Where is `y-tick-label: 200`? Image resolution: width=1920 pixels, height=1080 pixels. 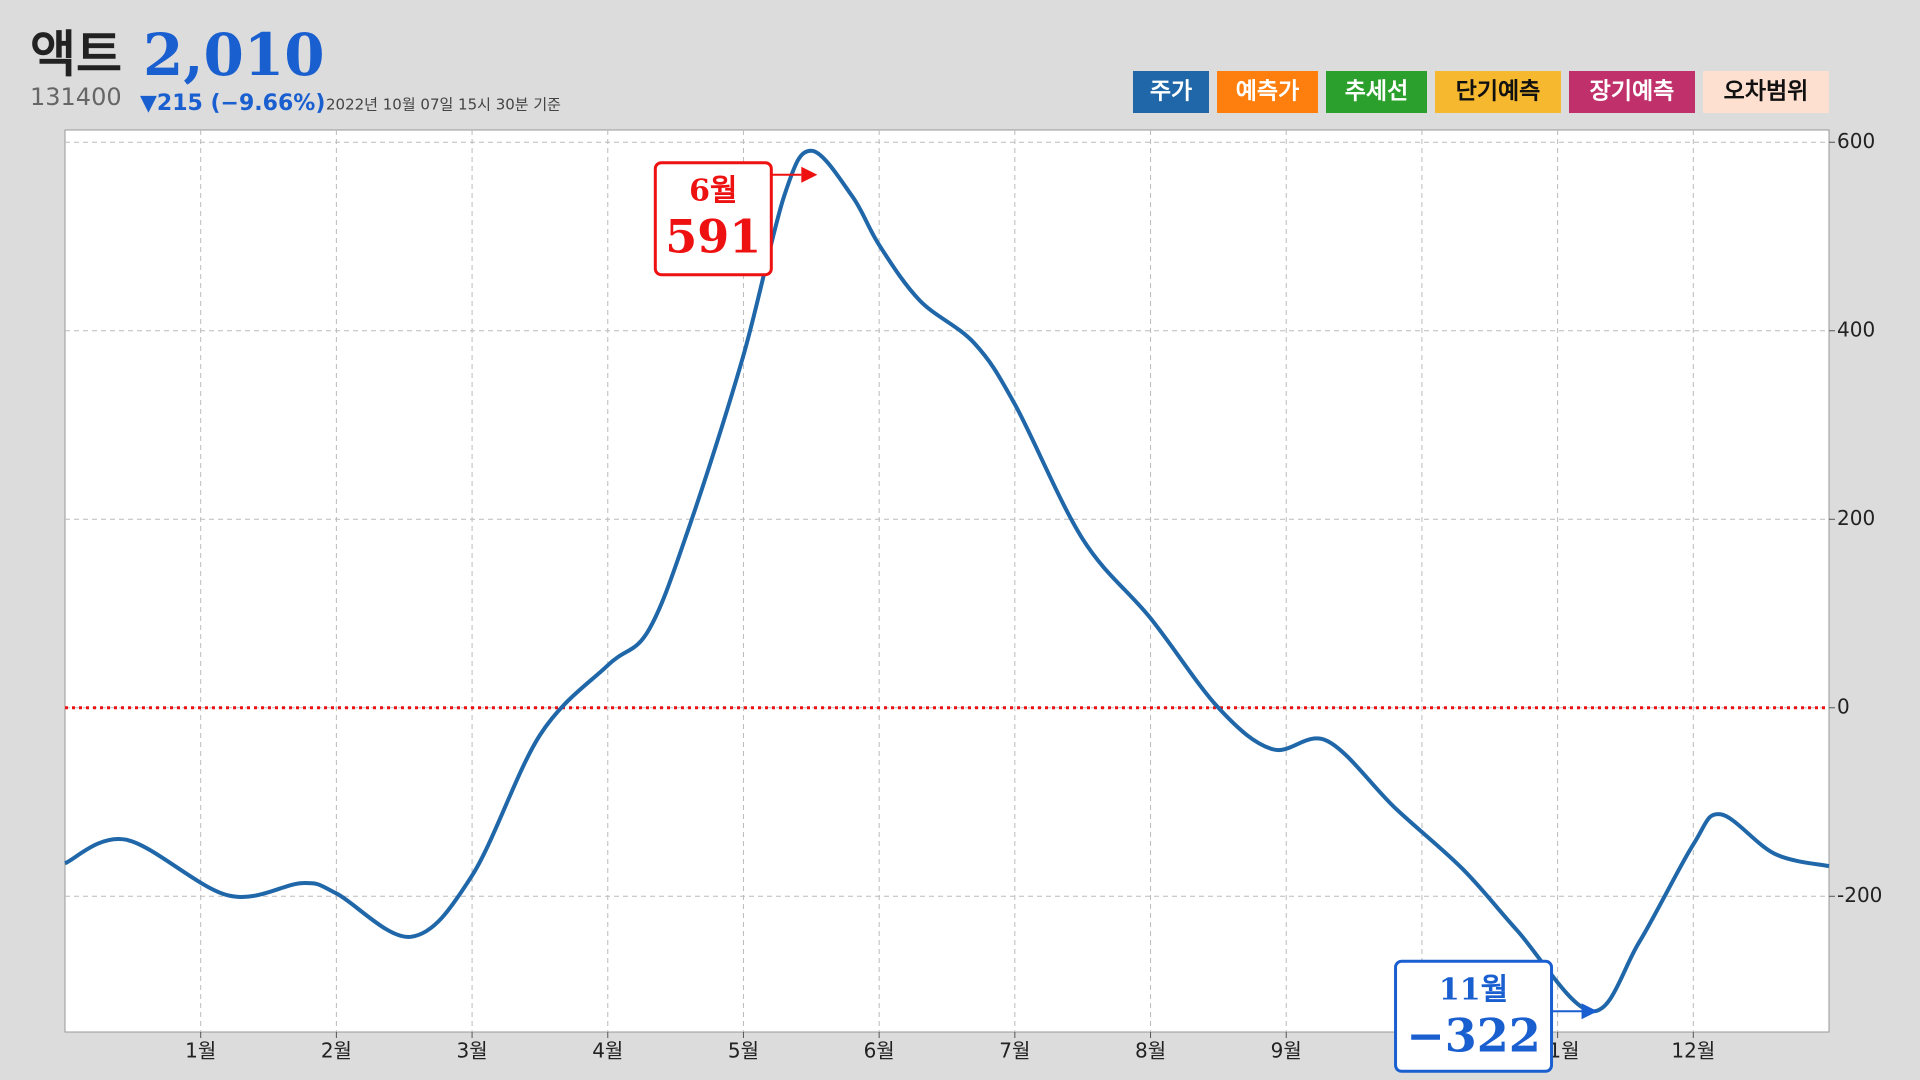
y-tick-label: 200 is located at coordinates (1856, 518).